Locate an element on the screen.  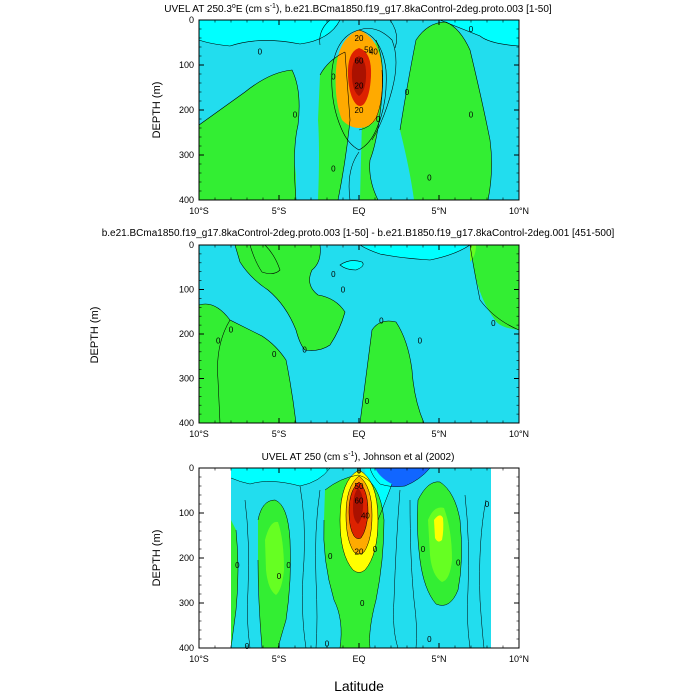
panel-1-xtick-label: 10°S is located at coordinates (199, 211).